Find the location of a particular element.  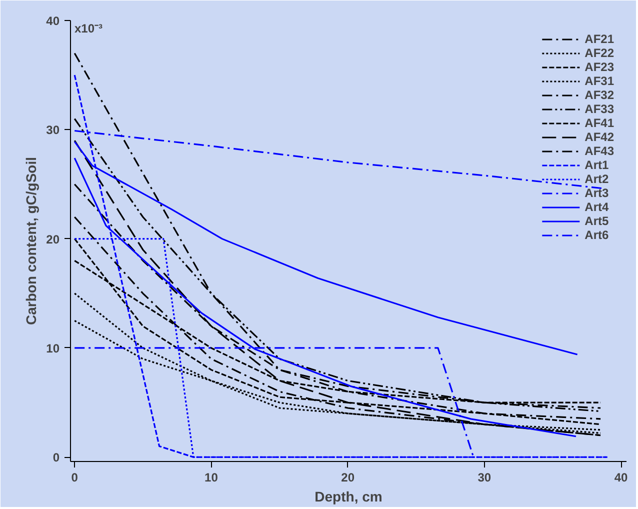

legend-label: Art3 is located at coordinates (596, 193).